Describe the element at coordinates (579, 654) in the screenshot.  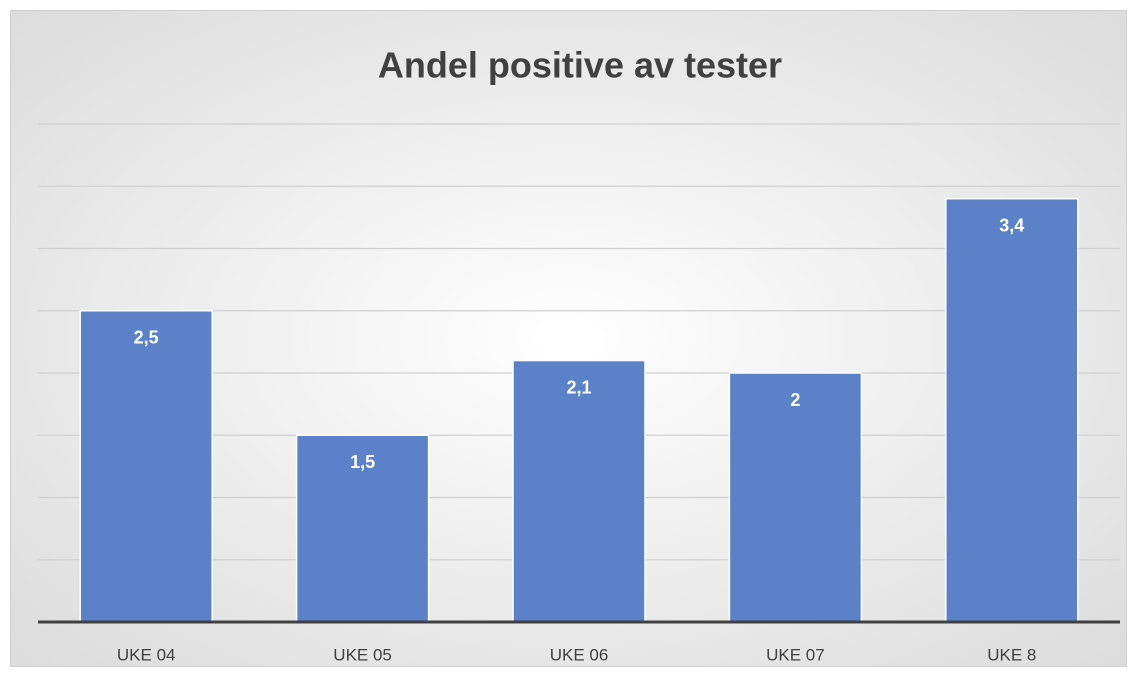
I see `x-tick-label: UKE 06` at that location.